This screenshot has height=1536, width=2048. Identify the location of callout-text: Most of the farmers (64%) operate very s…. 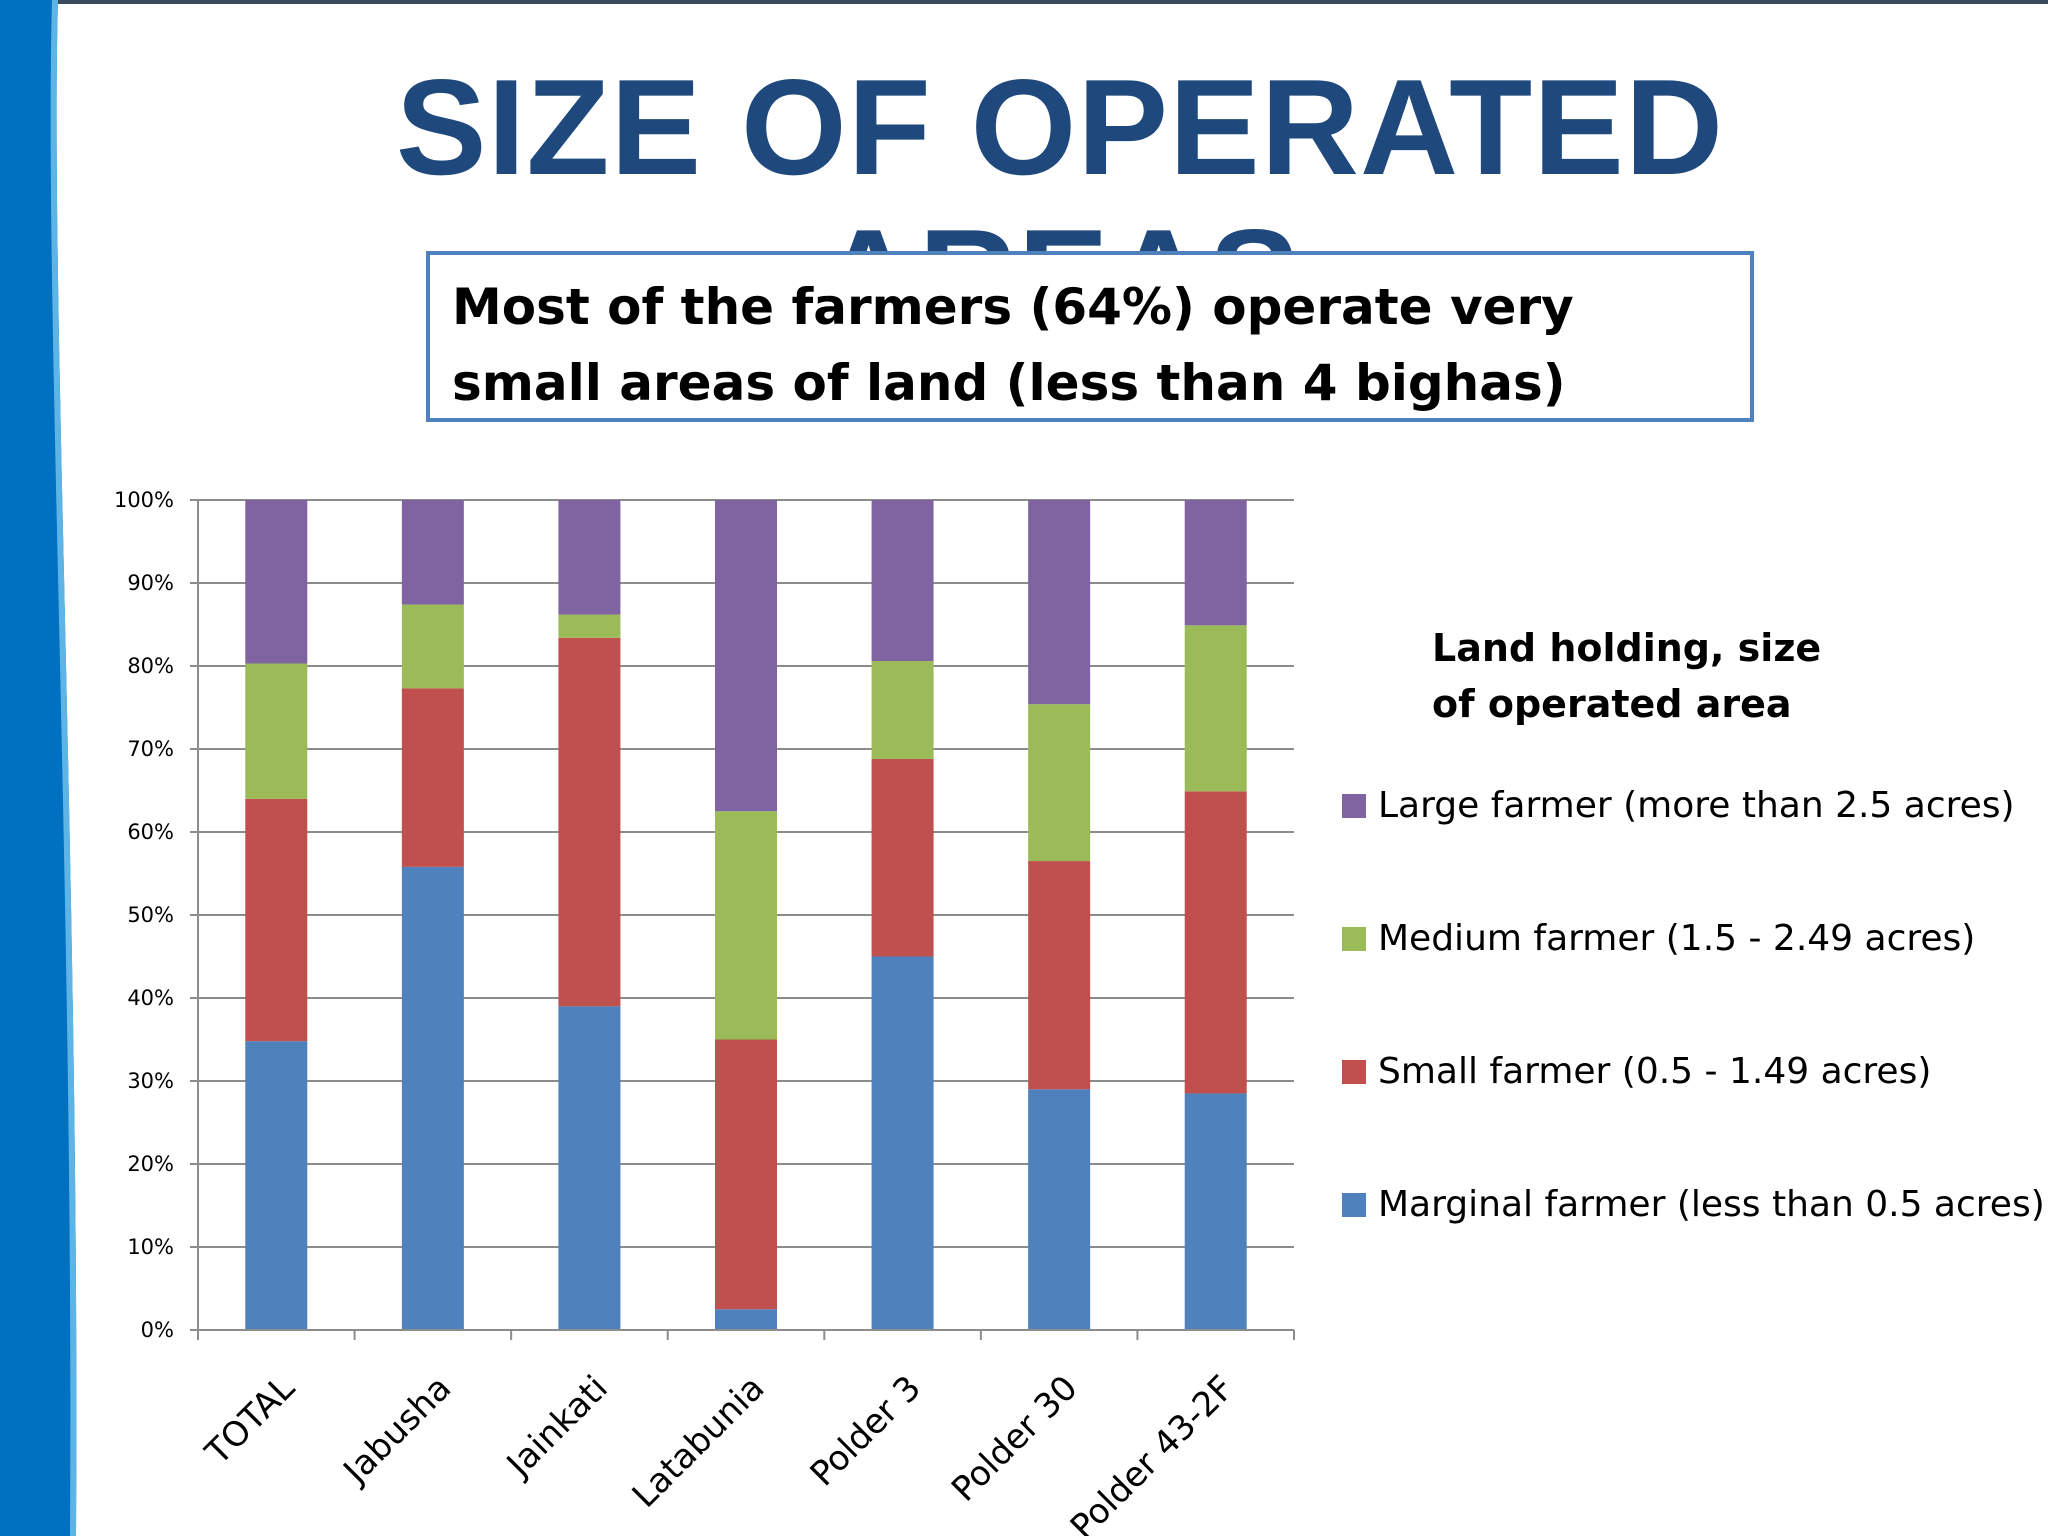
(1013, 345).